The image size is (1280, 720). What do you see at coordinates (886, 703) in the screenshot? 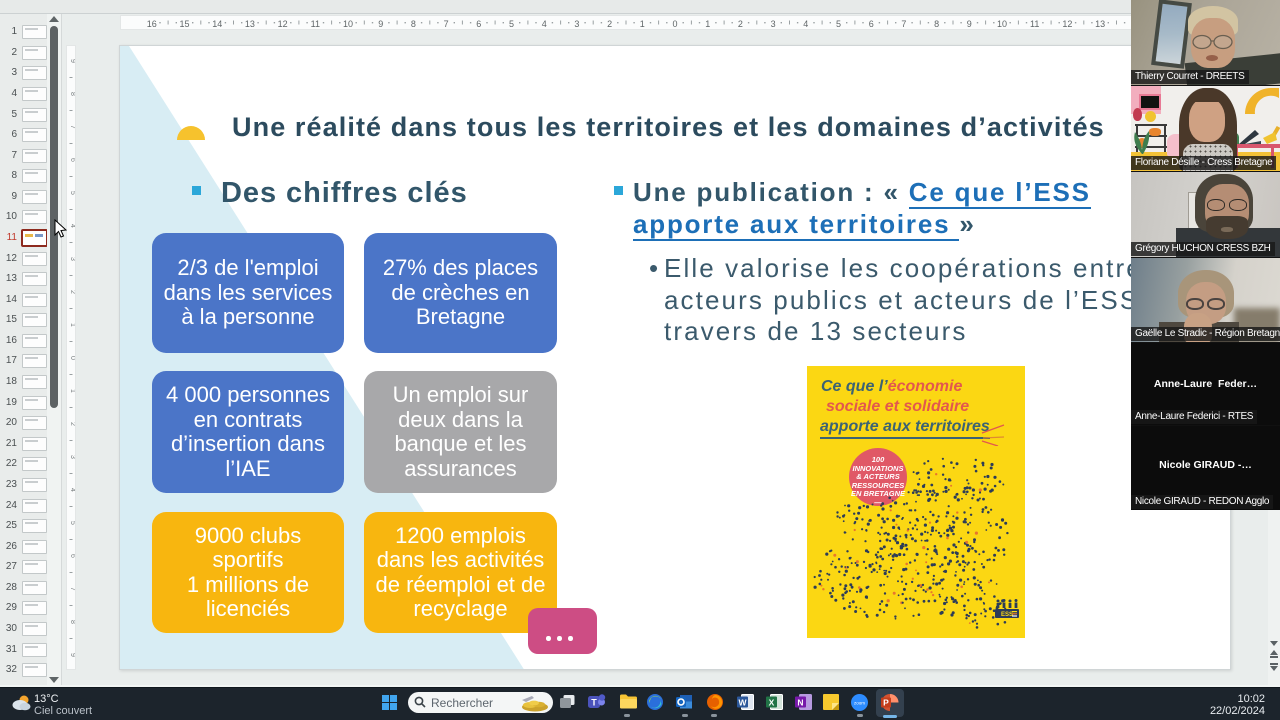
I see `svg-text: P` at bounding box center [886, 703].